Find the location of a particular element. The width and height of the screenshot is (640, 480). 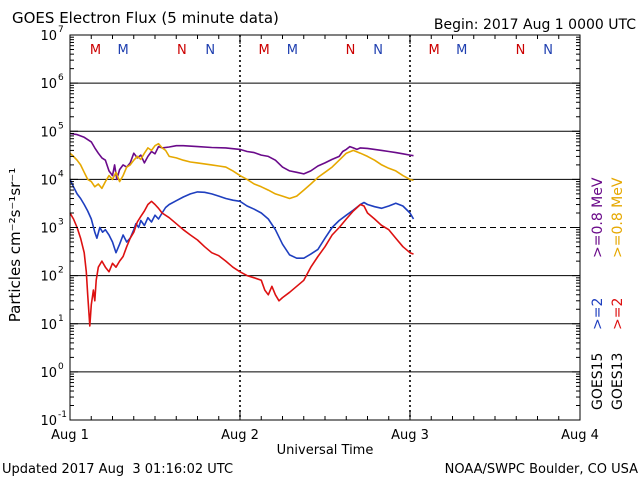

y-tick-exponent: 0 is located at coordinates (61, 367).